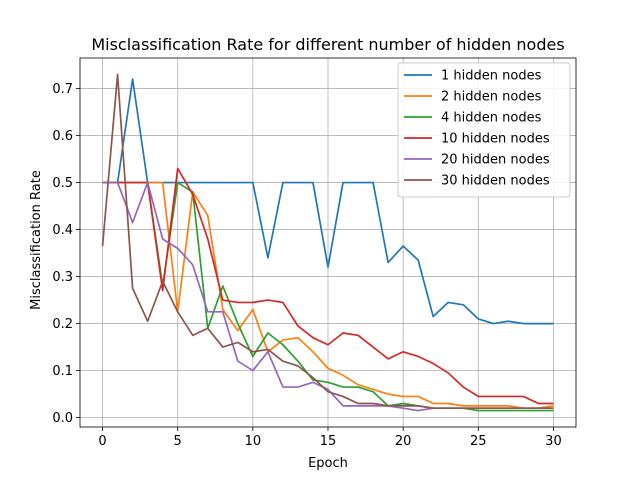 Image resolution: width=640 pixels, height=480 pixels. What do you see at coordinates (62, 277) in the screenshot?
I see `y-tick-label: 0.3` at bounding box center [62, 277].